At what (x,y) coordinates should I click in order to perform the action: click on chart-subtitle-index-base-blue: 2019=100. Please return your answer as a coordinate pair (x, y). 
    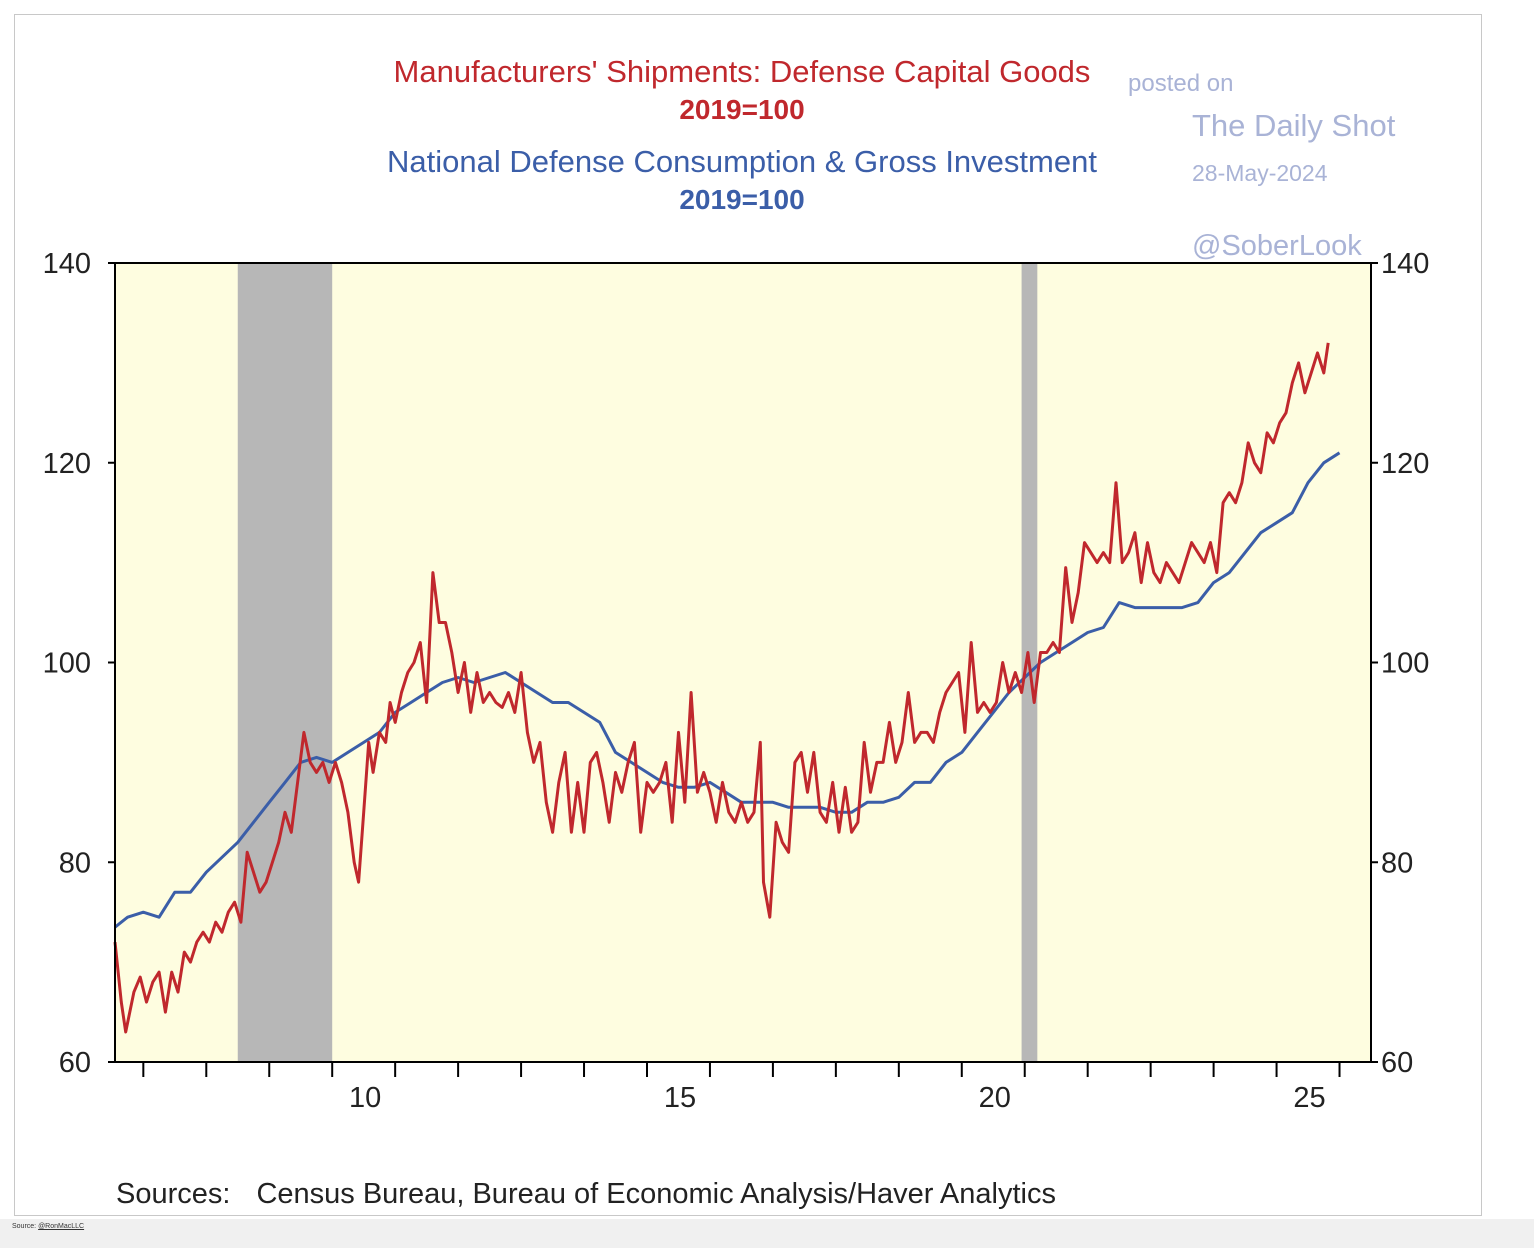
    Looking at the image, I should click on (742, 199).